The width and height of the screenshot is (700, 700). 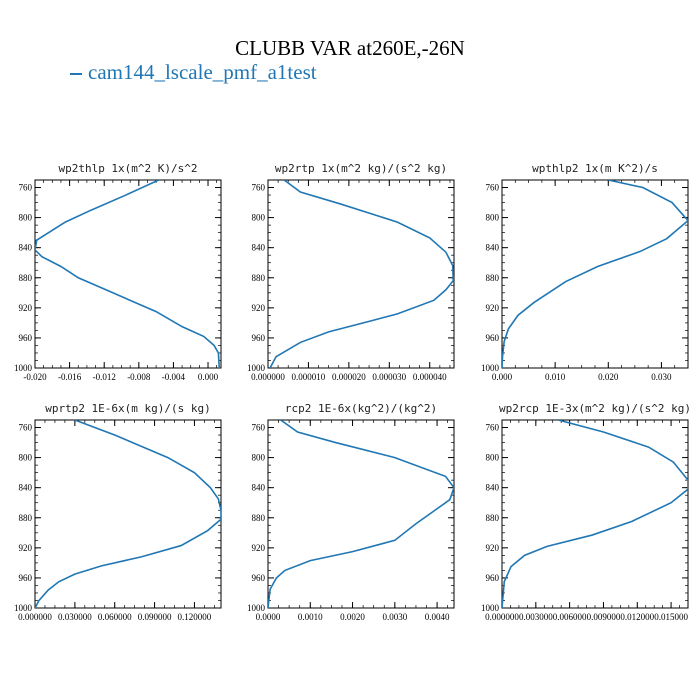 I want to click on x-tick-label: -0.020, so click(x=35, y=377).